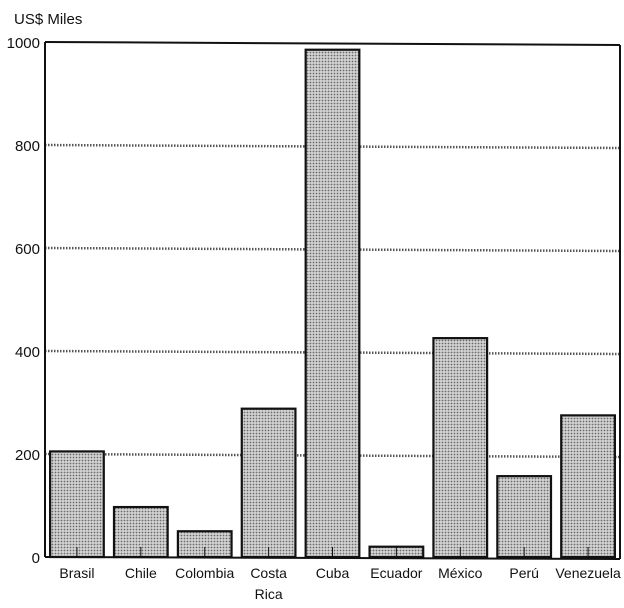 The height and width of the screenshot is (608, 624). What do you see at coordinates (23, 43) in the screenshot?
I see `y-tick-label: 1000` at bounding box center [23, 43].